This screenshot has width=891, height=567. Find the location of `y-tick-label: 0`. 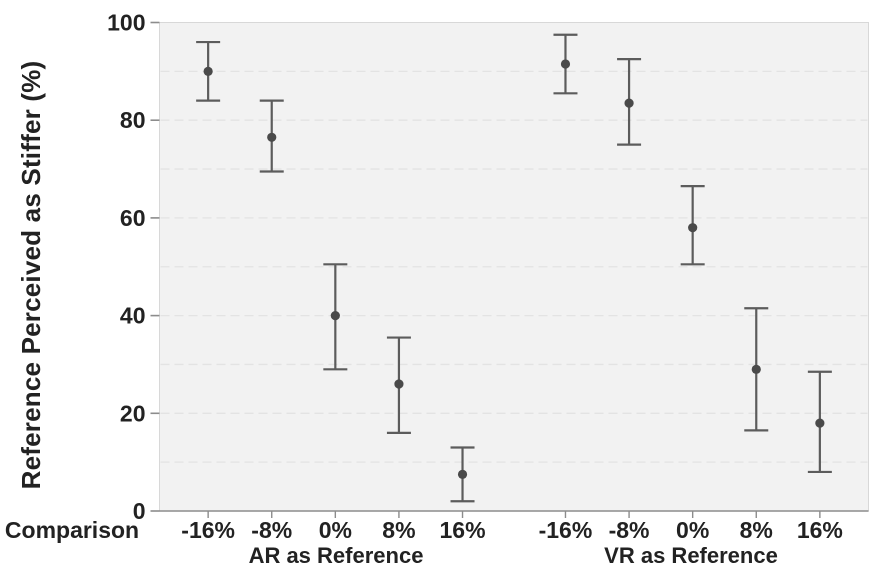

y-tick-label: 0 is located at coordinates (139, 511).